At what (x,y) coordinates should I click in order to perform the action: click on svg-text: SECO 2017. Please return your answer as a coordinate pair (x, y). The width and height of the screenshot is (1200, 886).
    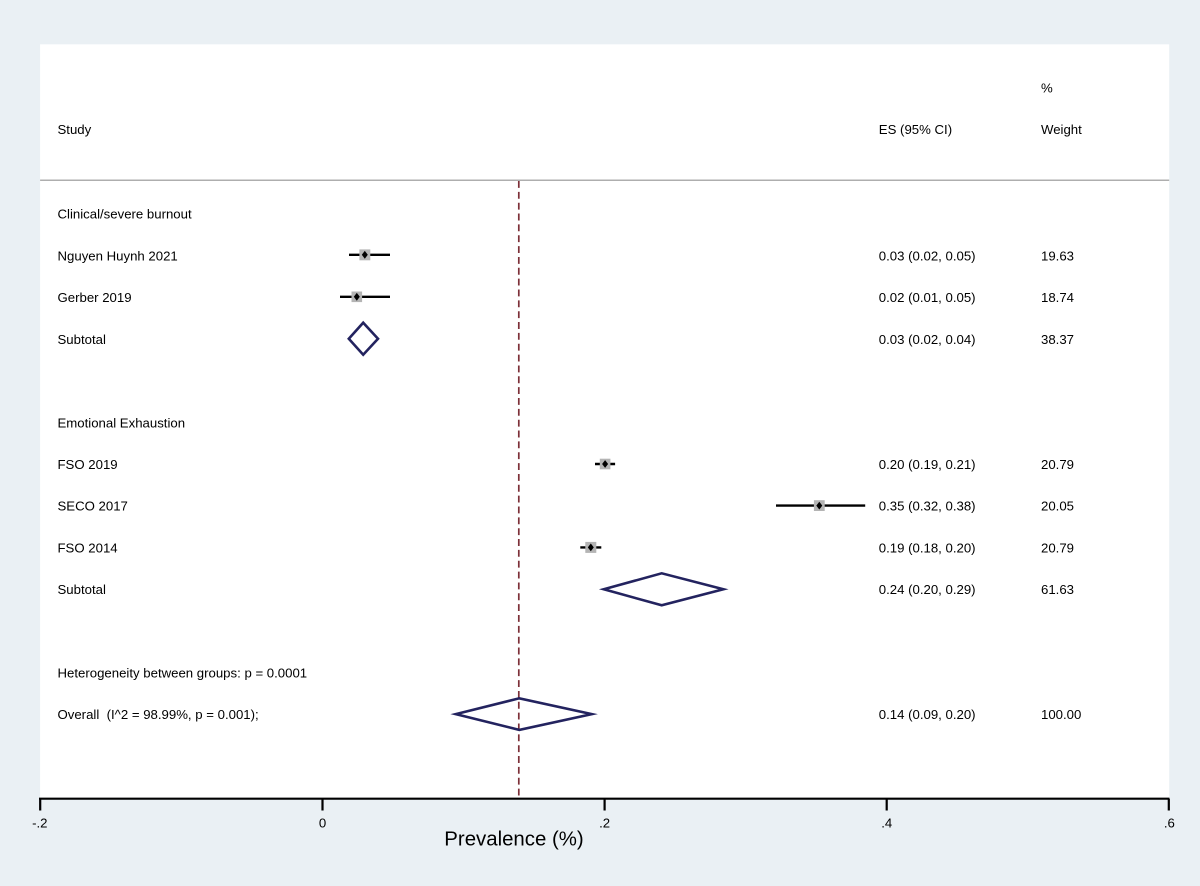
    Looking at the image, I should click on (93, 506).